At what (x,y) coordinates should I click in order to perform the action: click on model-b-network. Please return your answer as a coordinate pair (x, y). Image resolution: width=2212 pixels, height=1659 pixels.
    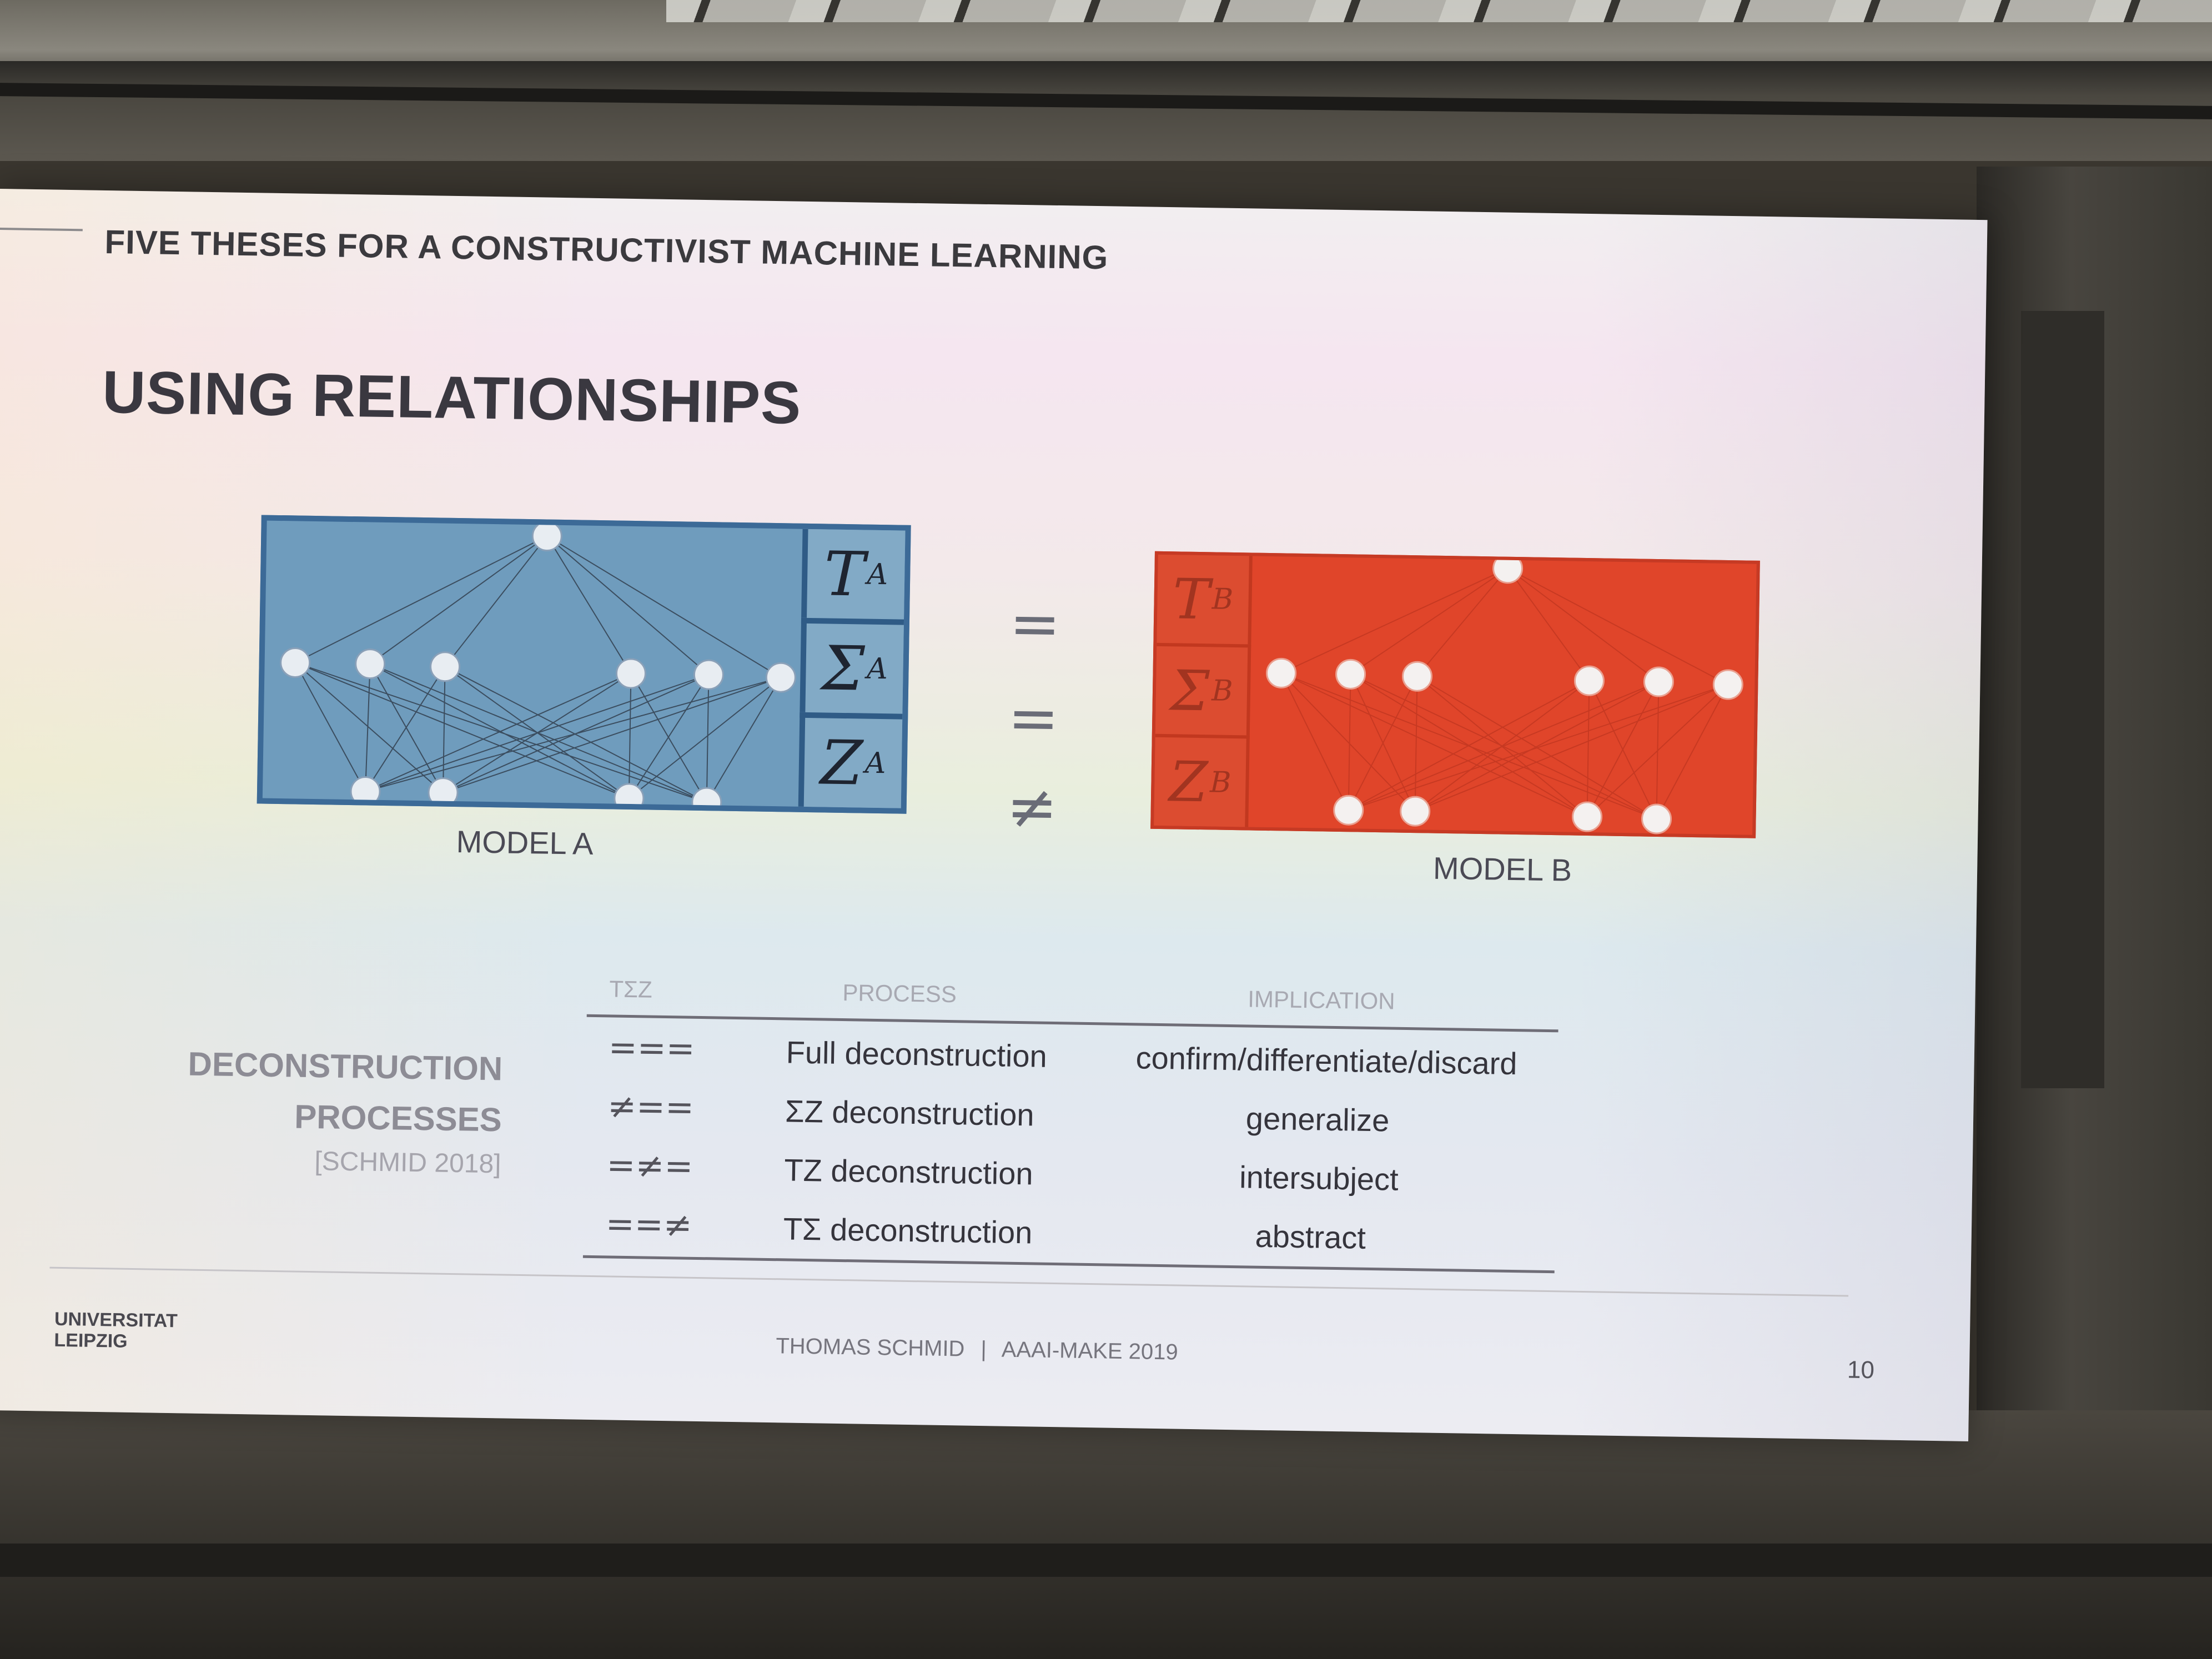
    Looking at the image, I should click on (1504, 694).